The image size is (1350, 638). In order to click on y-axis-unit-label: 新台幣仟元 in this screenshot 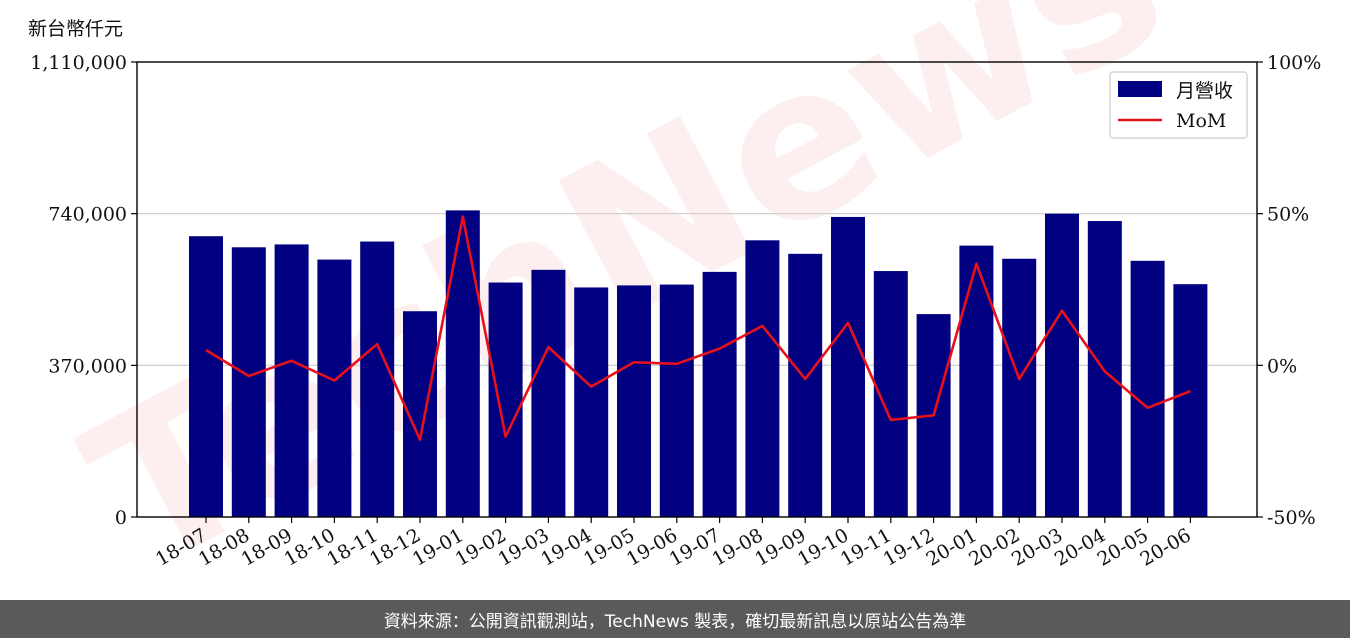, I will do `click(76, 29)`.